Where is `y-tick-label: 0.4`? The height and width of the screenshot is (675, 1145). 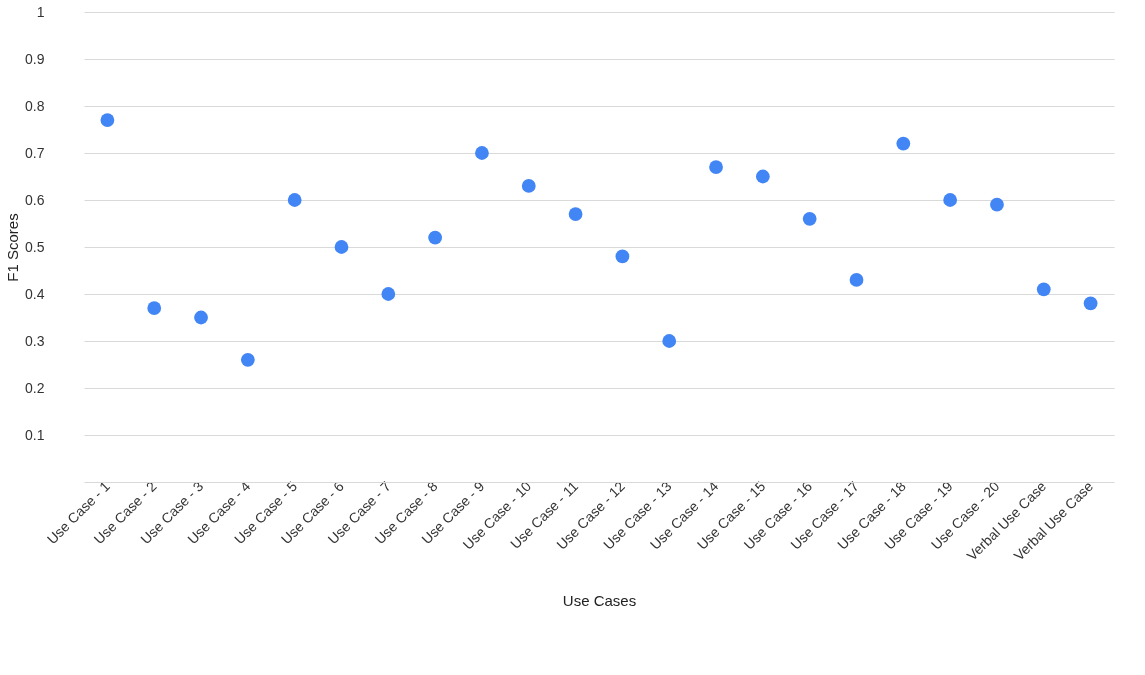 y-tick-label: 0.4 is located at coordinates (35, 293).